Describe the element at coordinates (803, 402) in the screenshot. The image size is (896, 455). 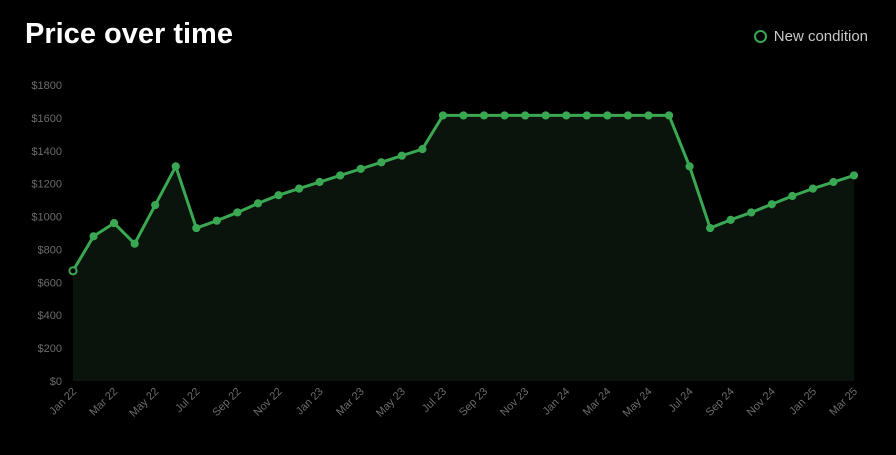
I see `x-tick-label: Jan 25` at that location.